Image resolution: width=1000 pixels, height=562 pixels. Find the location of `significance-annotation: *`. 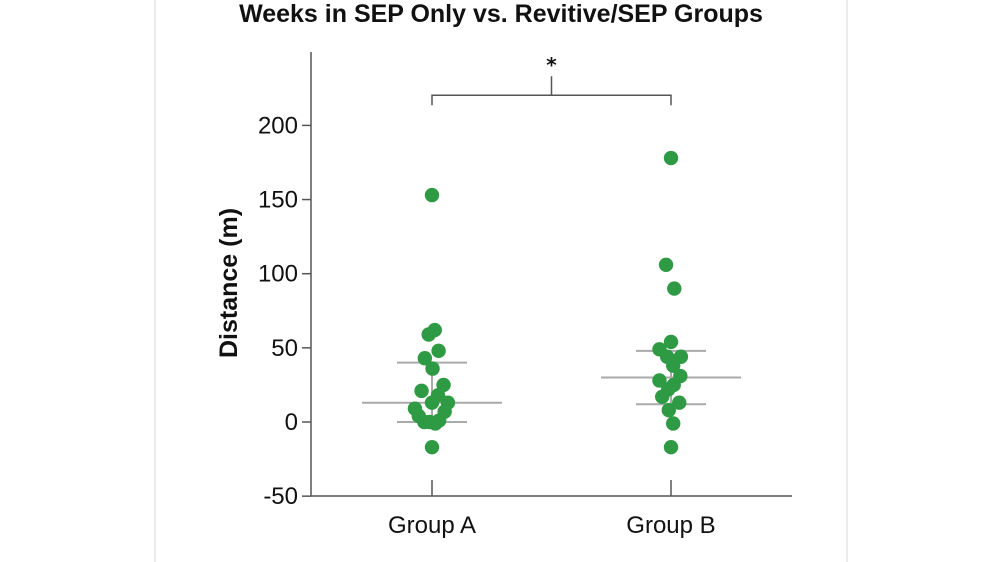

significance-annotation: * is located at coordinates (551, 79).